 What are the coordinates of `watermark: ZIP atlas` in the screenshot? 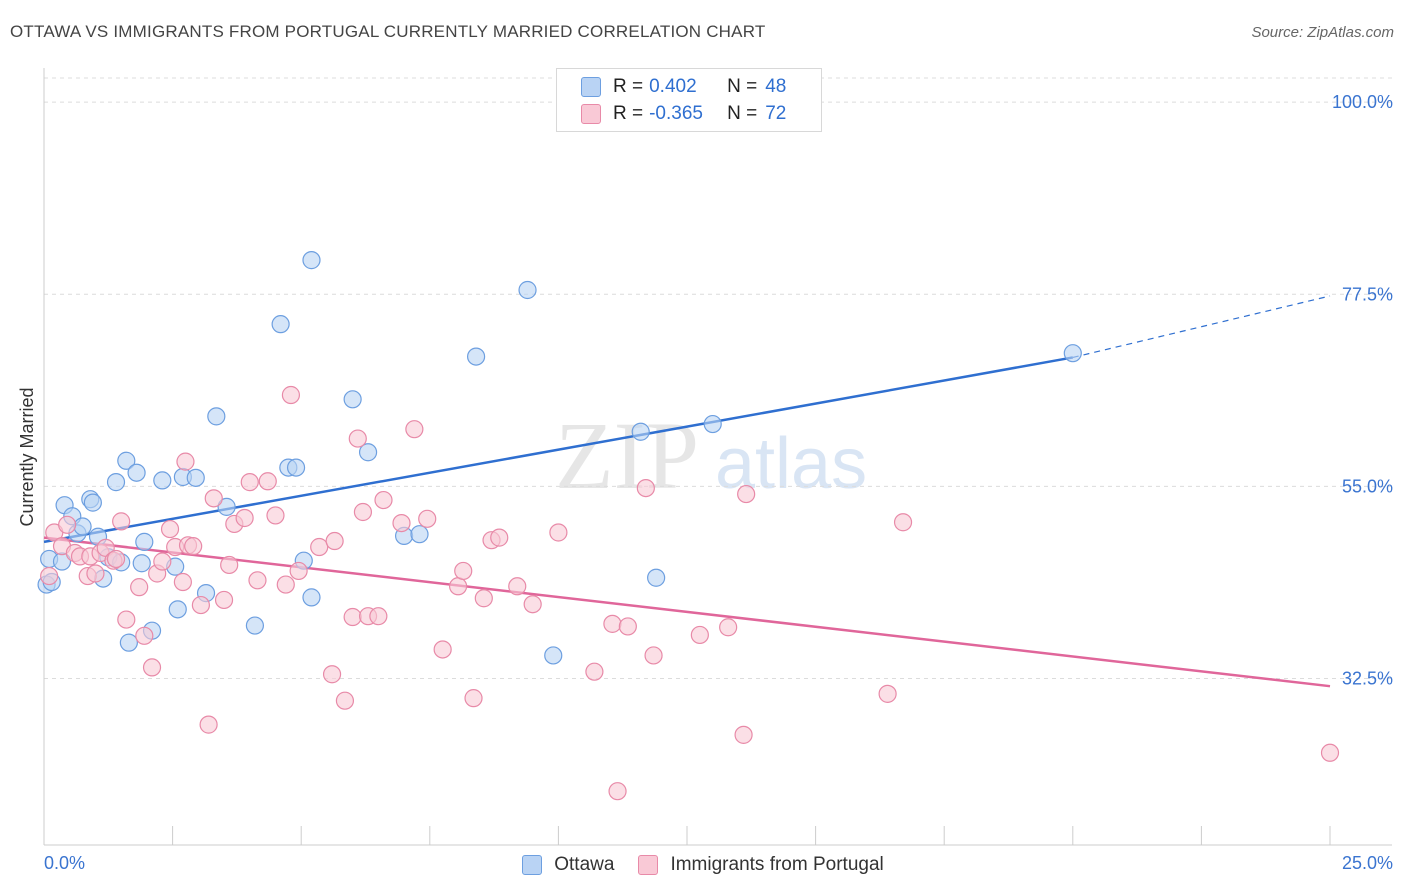 It's located at (711, 455).